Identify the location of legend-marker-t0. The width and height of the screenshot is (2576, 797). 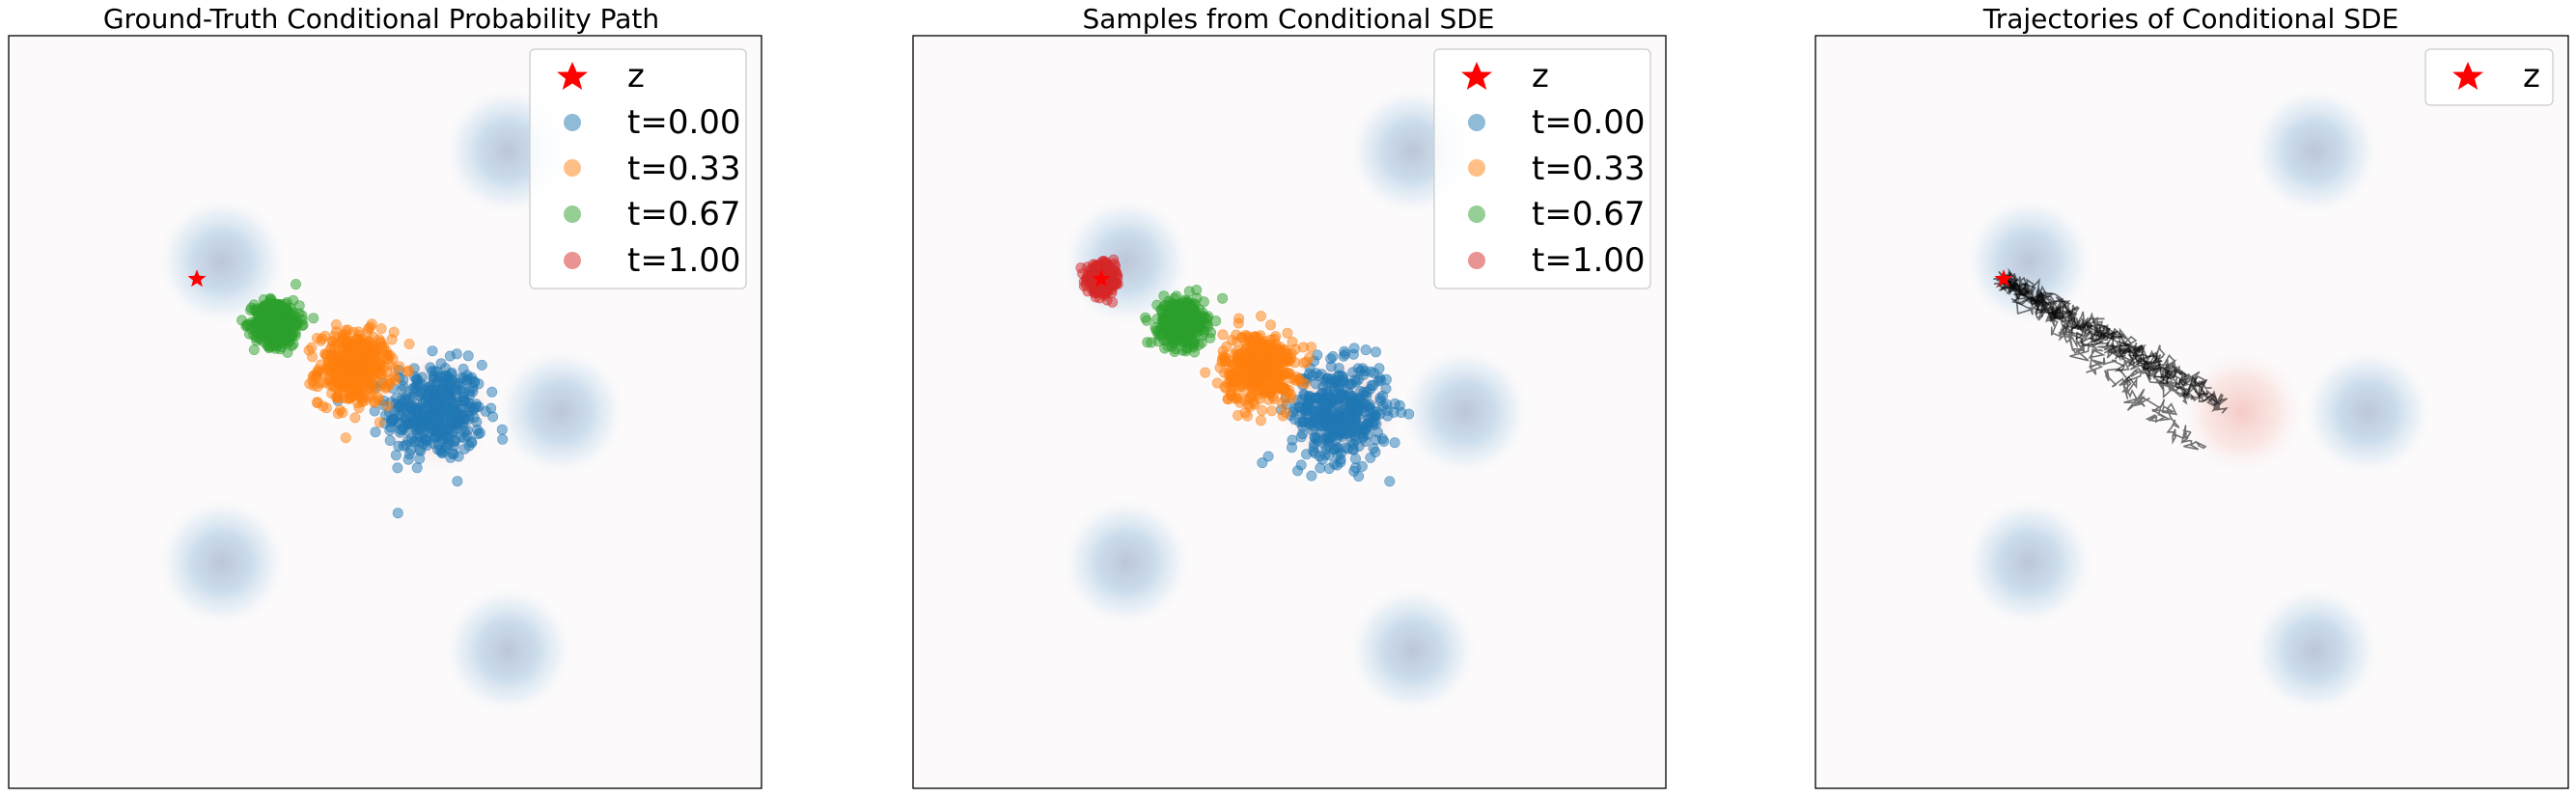
(572, 122).